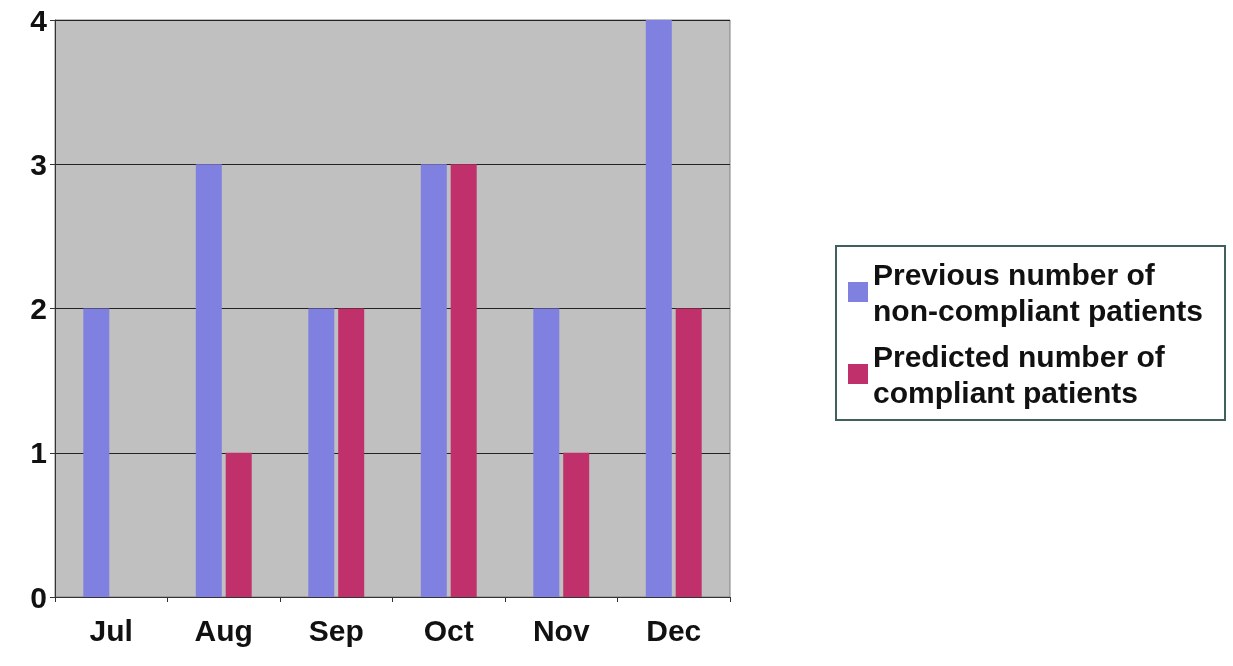  I want to click on x-tick-label: Jul, so click(111, 630).